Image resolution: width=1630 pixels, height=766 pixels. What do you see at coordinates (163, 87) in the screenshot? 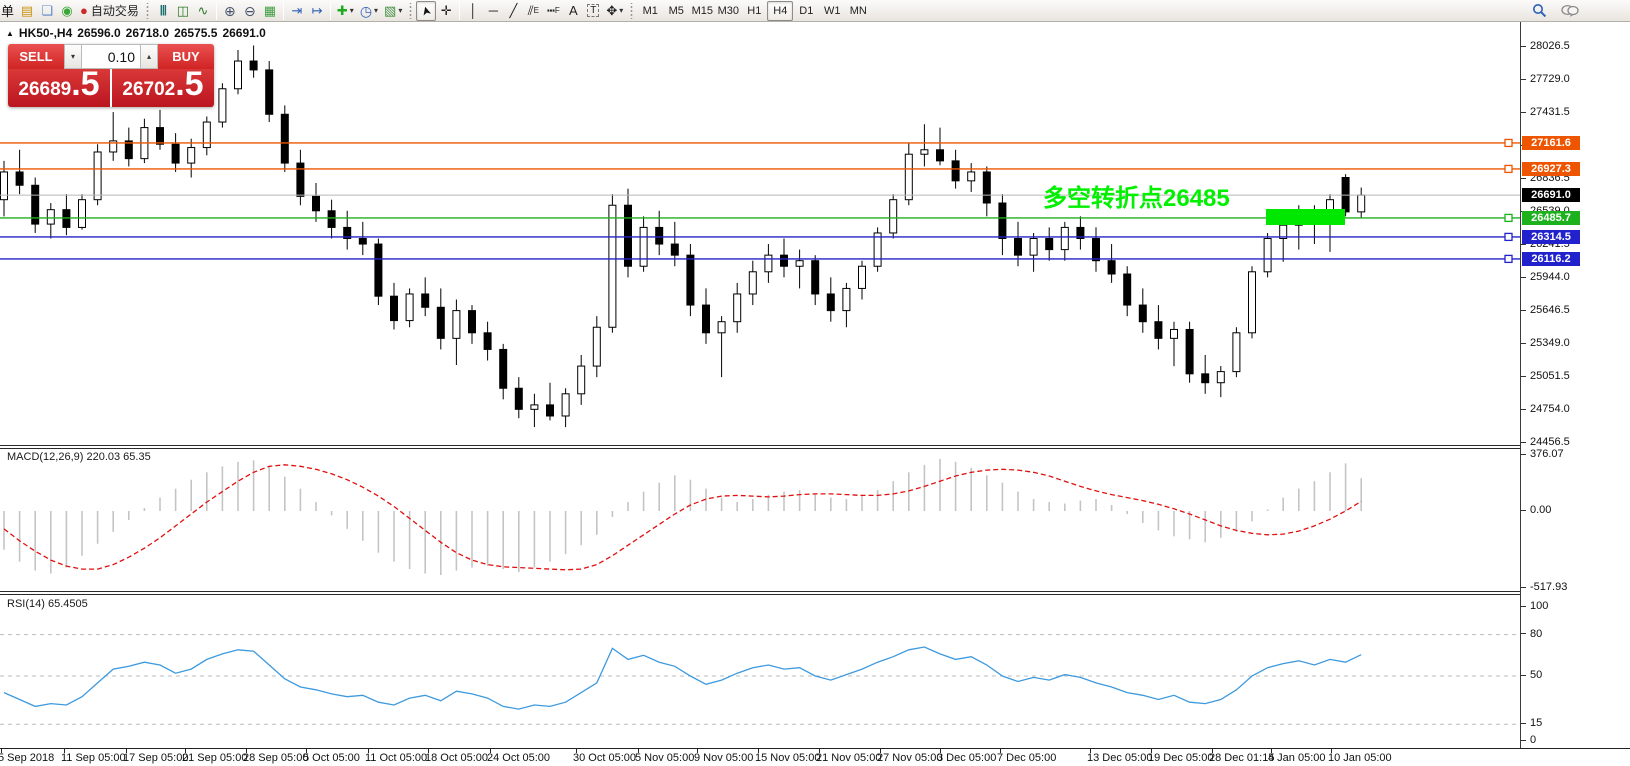
I see `buy-price: 26702 .5` at bounding box center [163, 87].